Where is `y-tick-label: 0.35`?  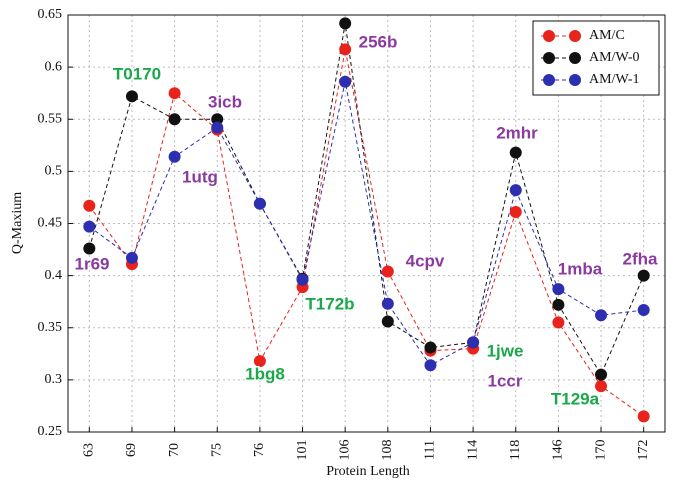
y-tick-label: 0.35 is located at coordinates (50, 327).